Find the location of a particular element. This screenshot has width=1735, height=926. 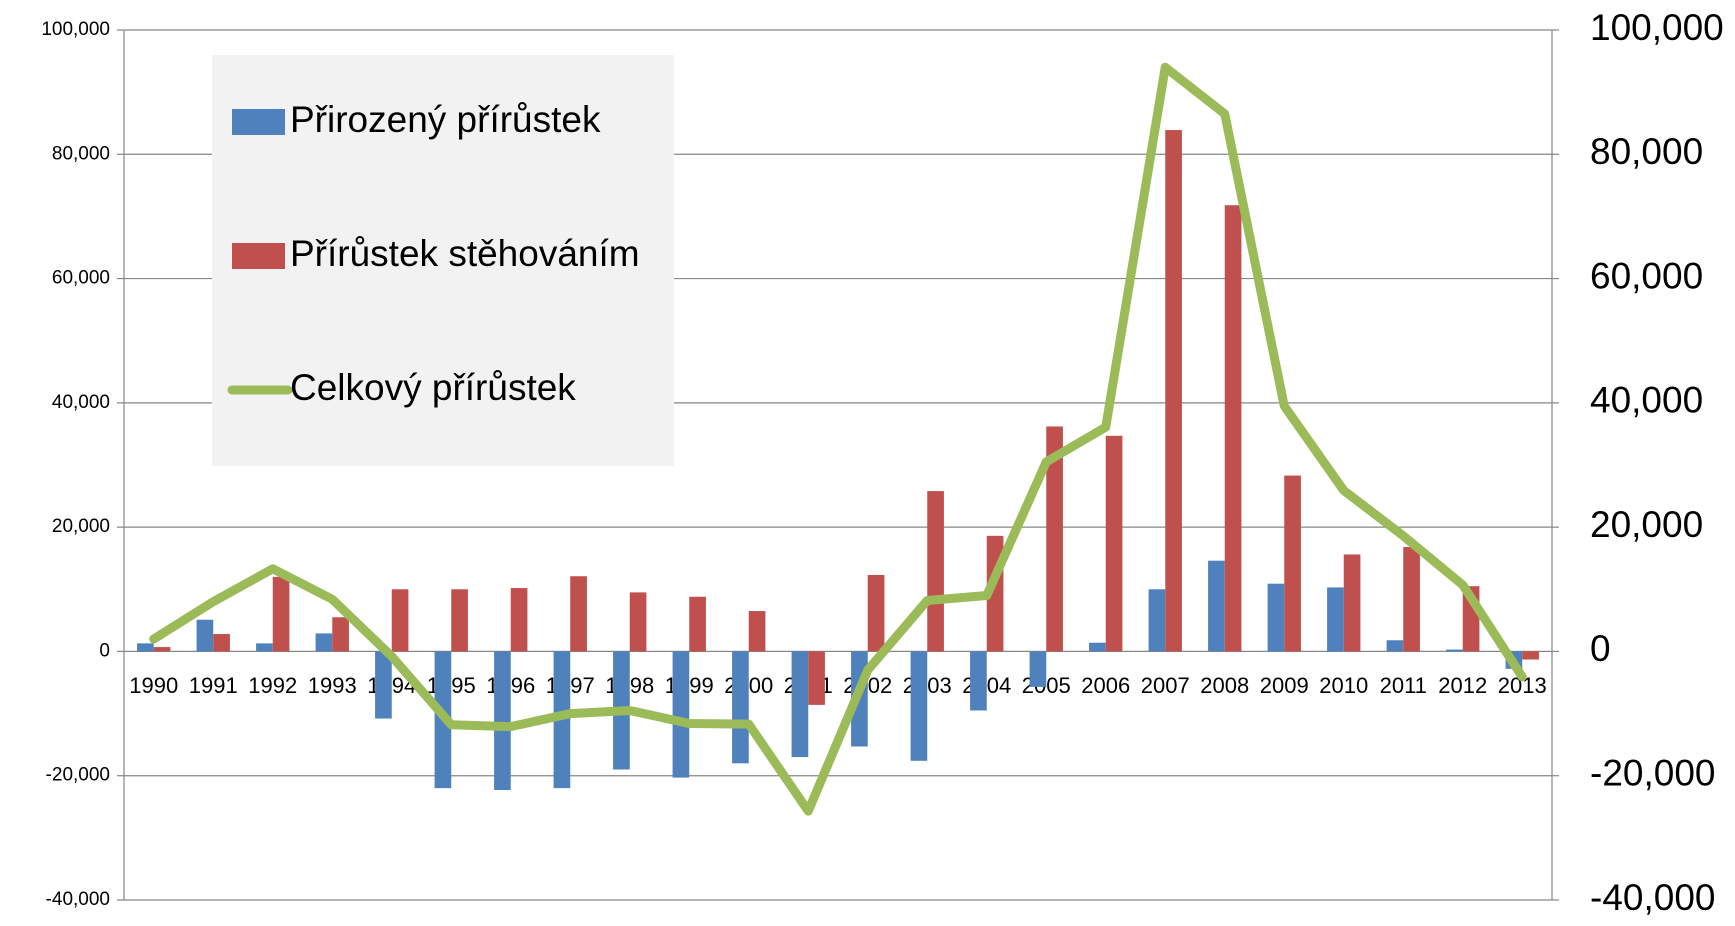

x-tick-label: 2006 is located at coordinates (1105, 685).